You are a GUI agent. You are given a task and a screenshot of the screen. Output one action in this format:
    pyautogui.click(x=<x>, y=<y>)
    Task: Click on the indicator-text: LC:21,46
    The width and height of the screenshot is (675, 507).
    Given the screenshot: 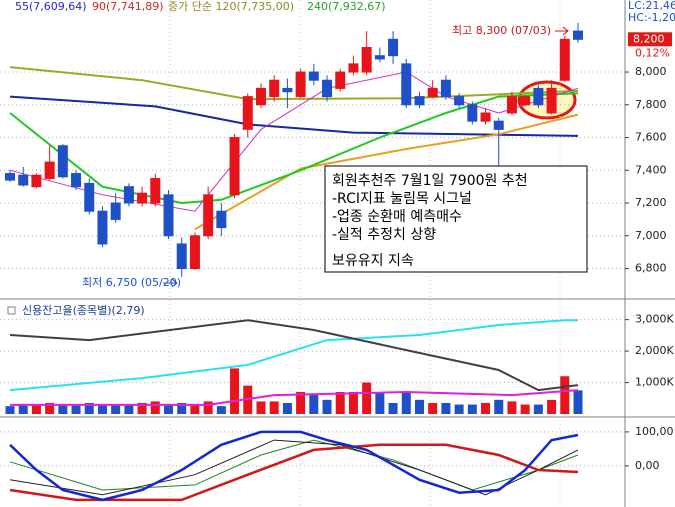 What is the action you would take?
    pyautogui.click(x=651, y=6)
    